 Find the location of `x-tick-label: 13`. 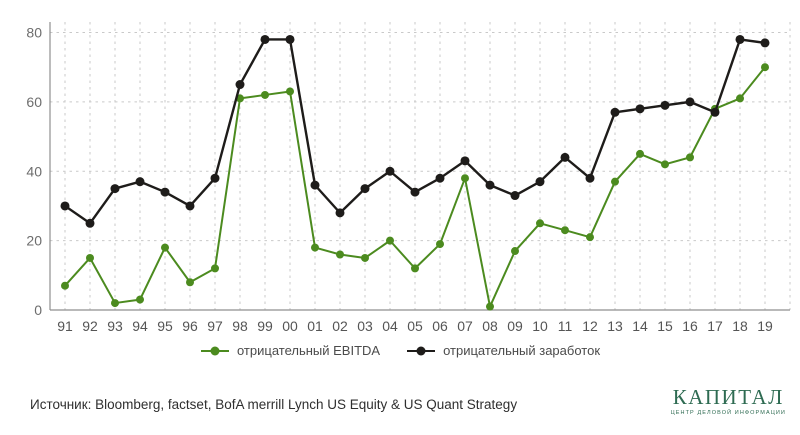

x-tick-label: 13 is located at coordinates (615, 326).